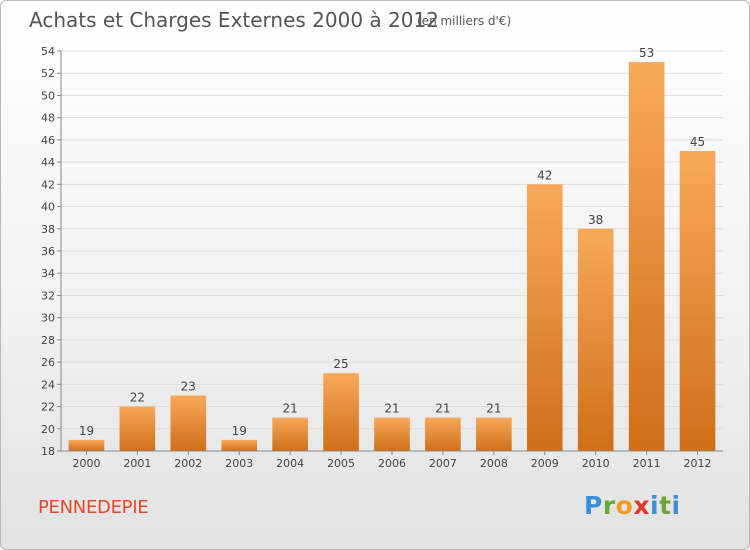 The height and width of the screenshot is (550, 750). Describe the element at coordinates (48, 362) in the screenshot. I see `y-tick-label: 26` at that location.